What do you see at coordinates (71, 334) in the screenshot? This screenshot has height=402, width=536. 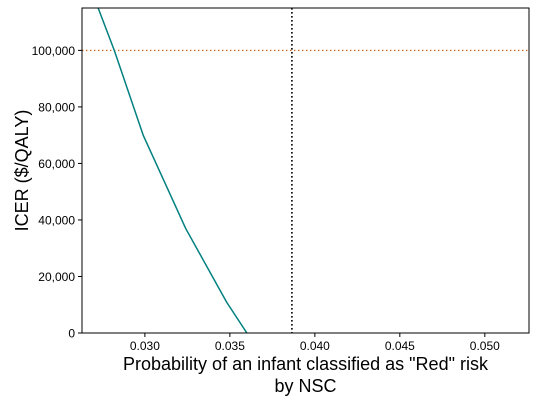 I see `y-tick-label: 0` at bounding box center [71, 334].